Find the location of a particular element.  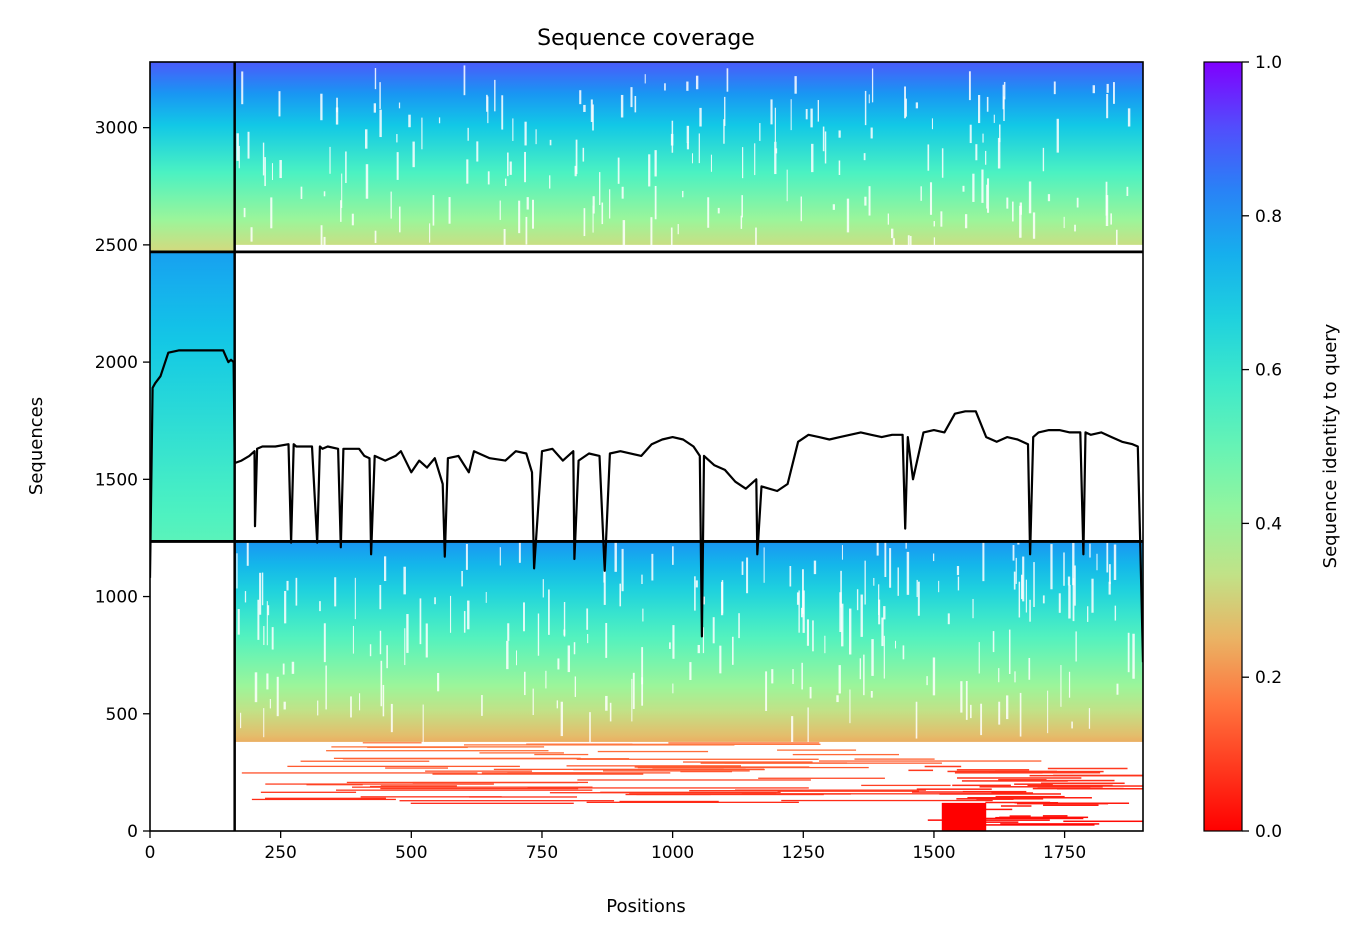

colorbar-tick-label: 0.2 is located at coordinates (1268, 678).